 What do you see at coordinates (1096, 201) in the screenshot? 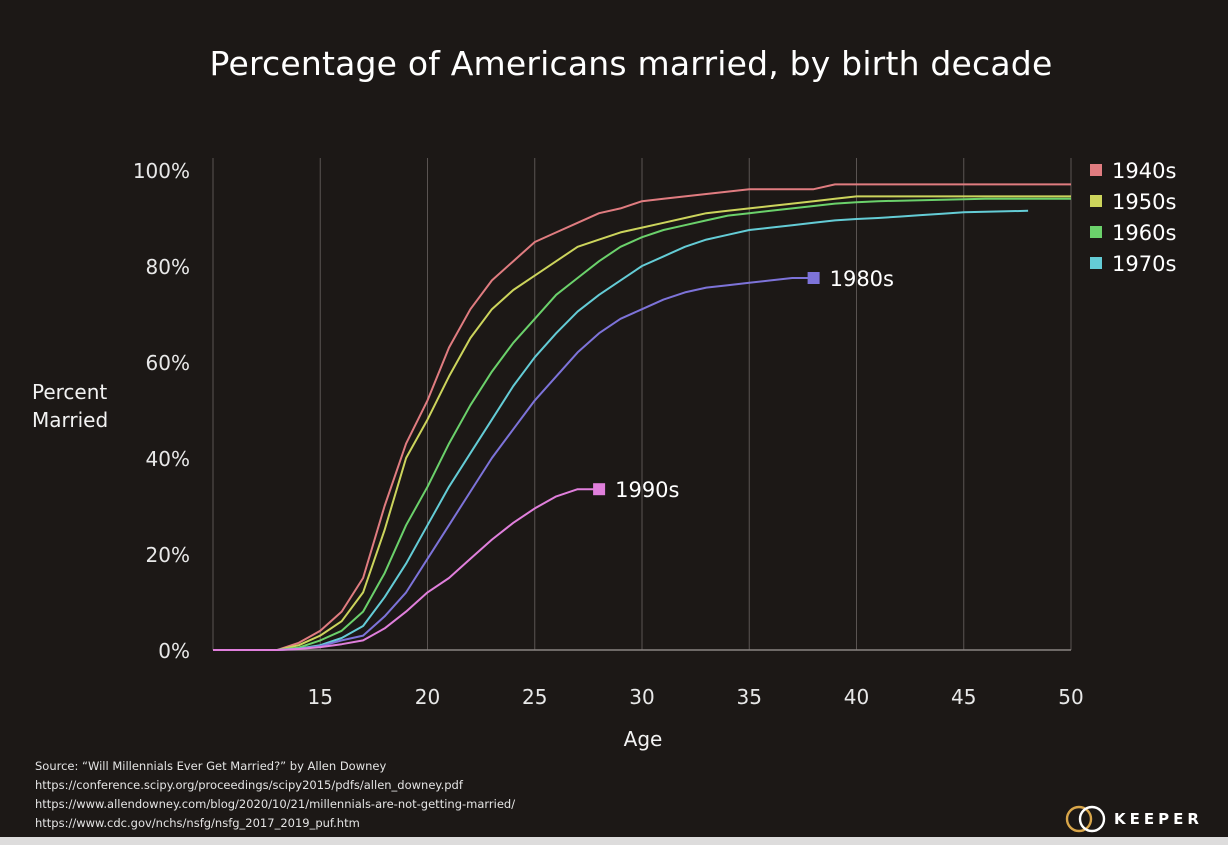
I see `legend-swatch-1950s` at bounding box center [1096, 201].